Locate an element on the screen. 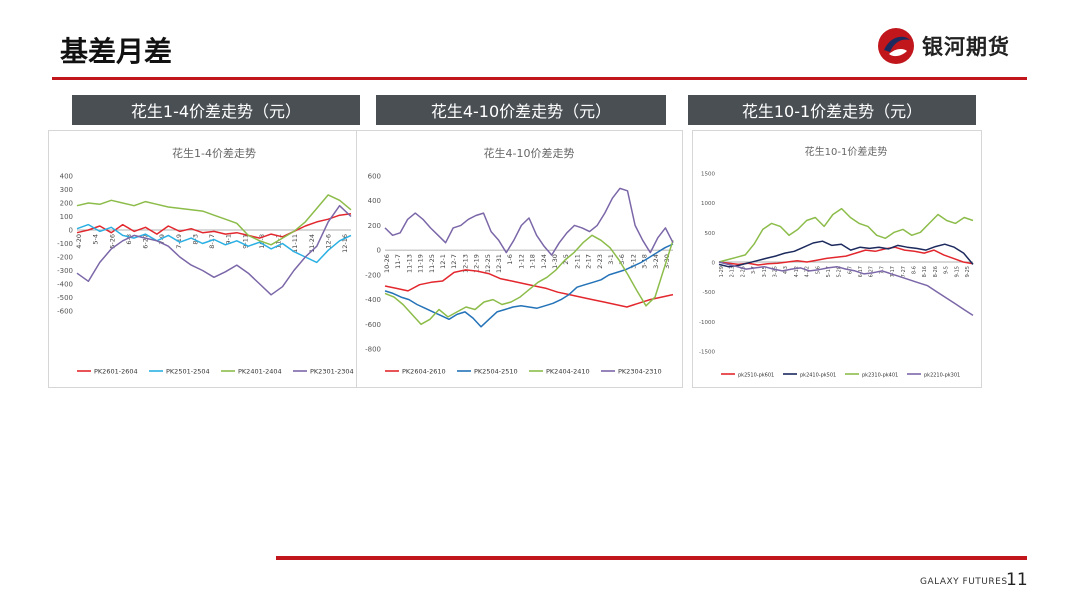 Image resolution: width=1080 pixels, height=608 pixels. x-tick-label: 3-18 is located at coordinates (645, 261).